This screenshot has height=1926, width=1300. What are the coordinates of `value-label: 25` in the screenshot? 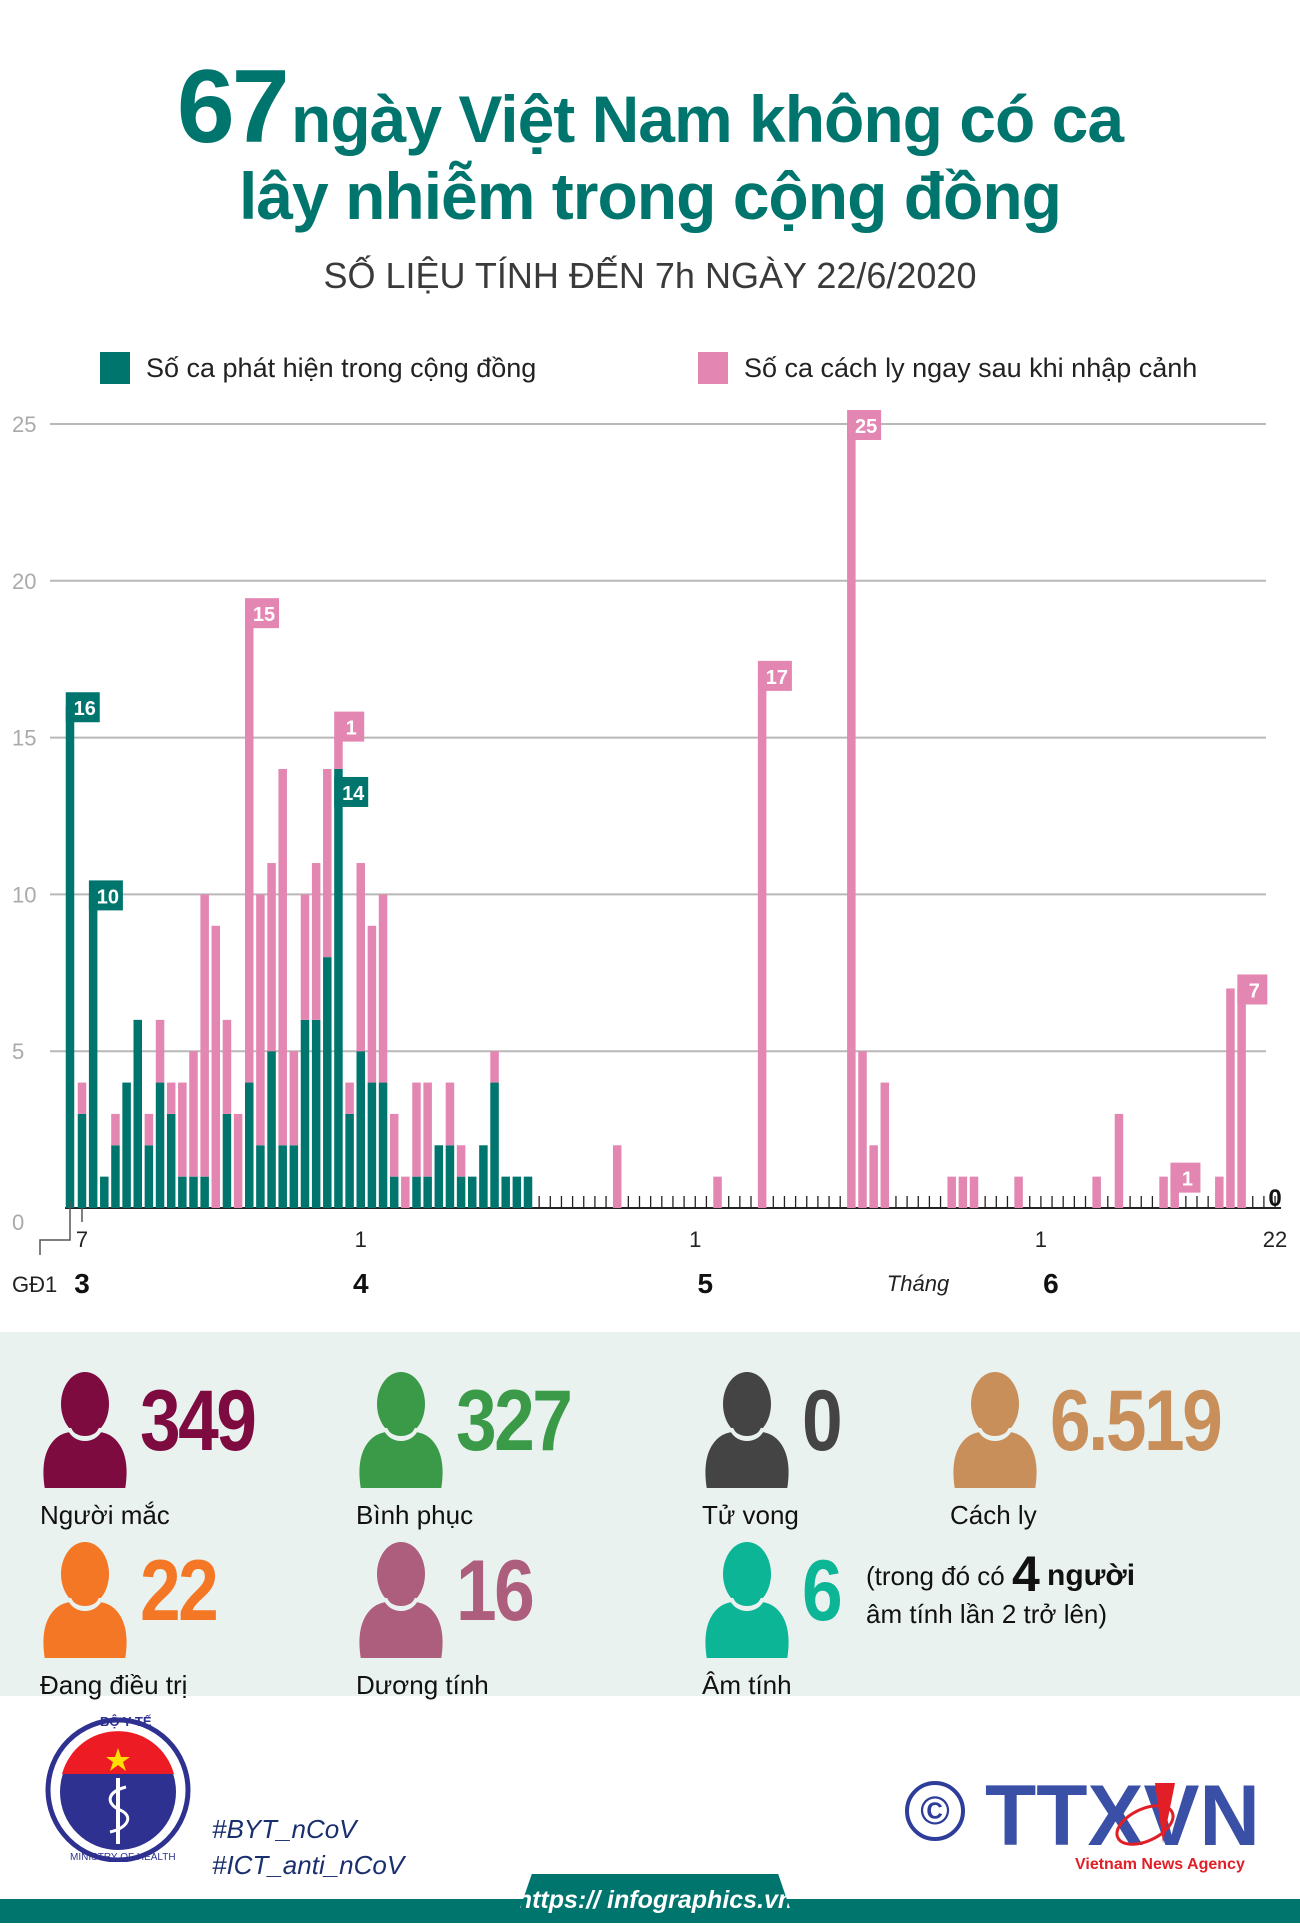 It's located at (866, 427).